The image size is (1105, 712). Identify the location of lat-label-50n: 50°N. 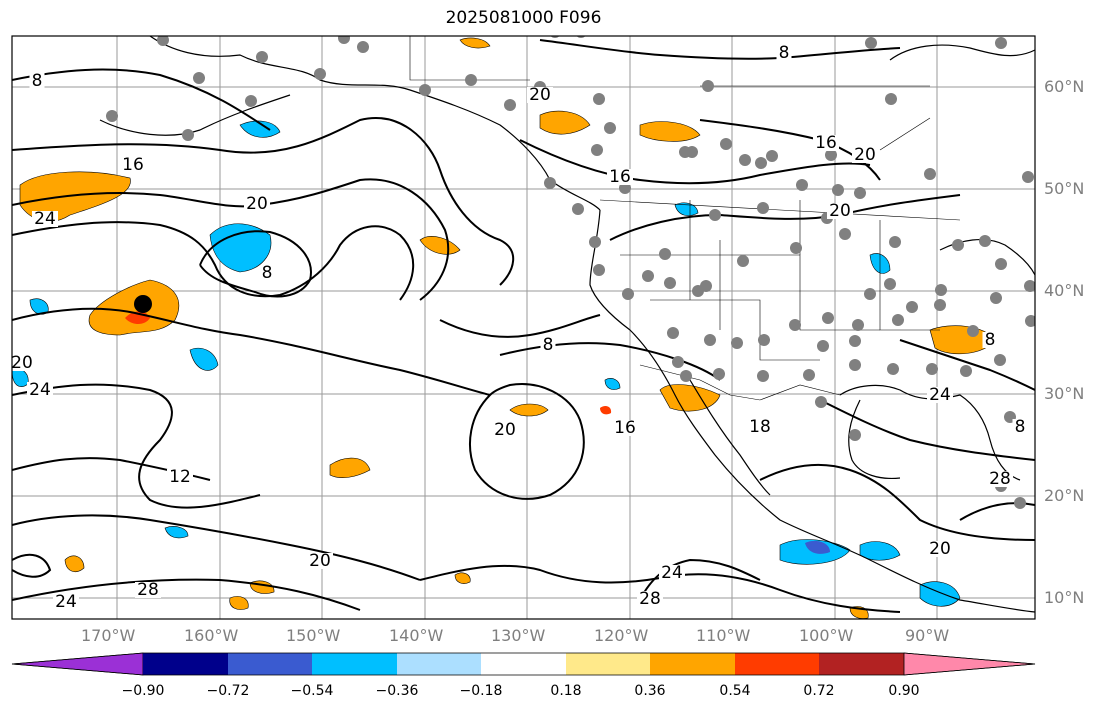
(1064, 188).